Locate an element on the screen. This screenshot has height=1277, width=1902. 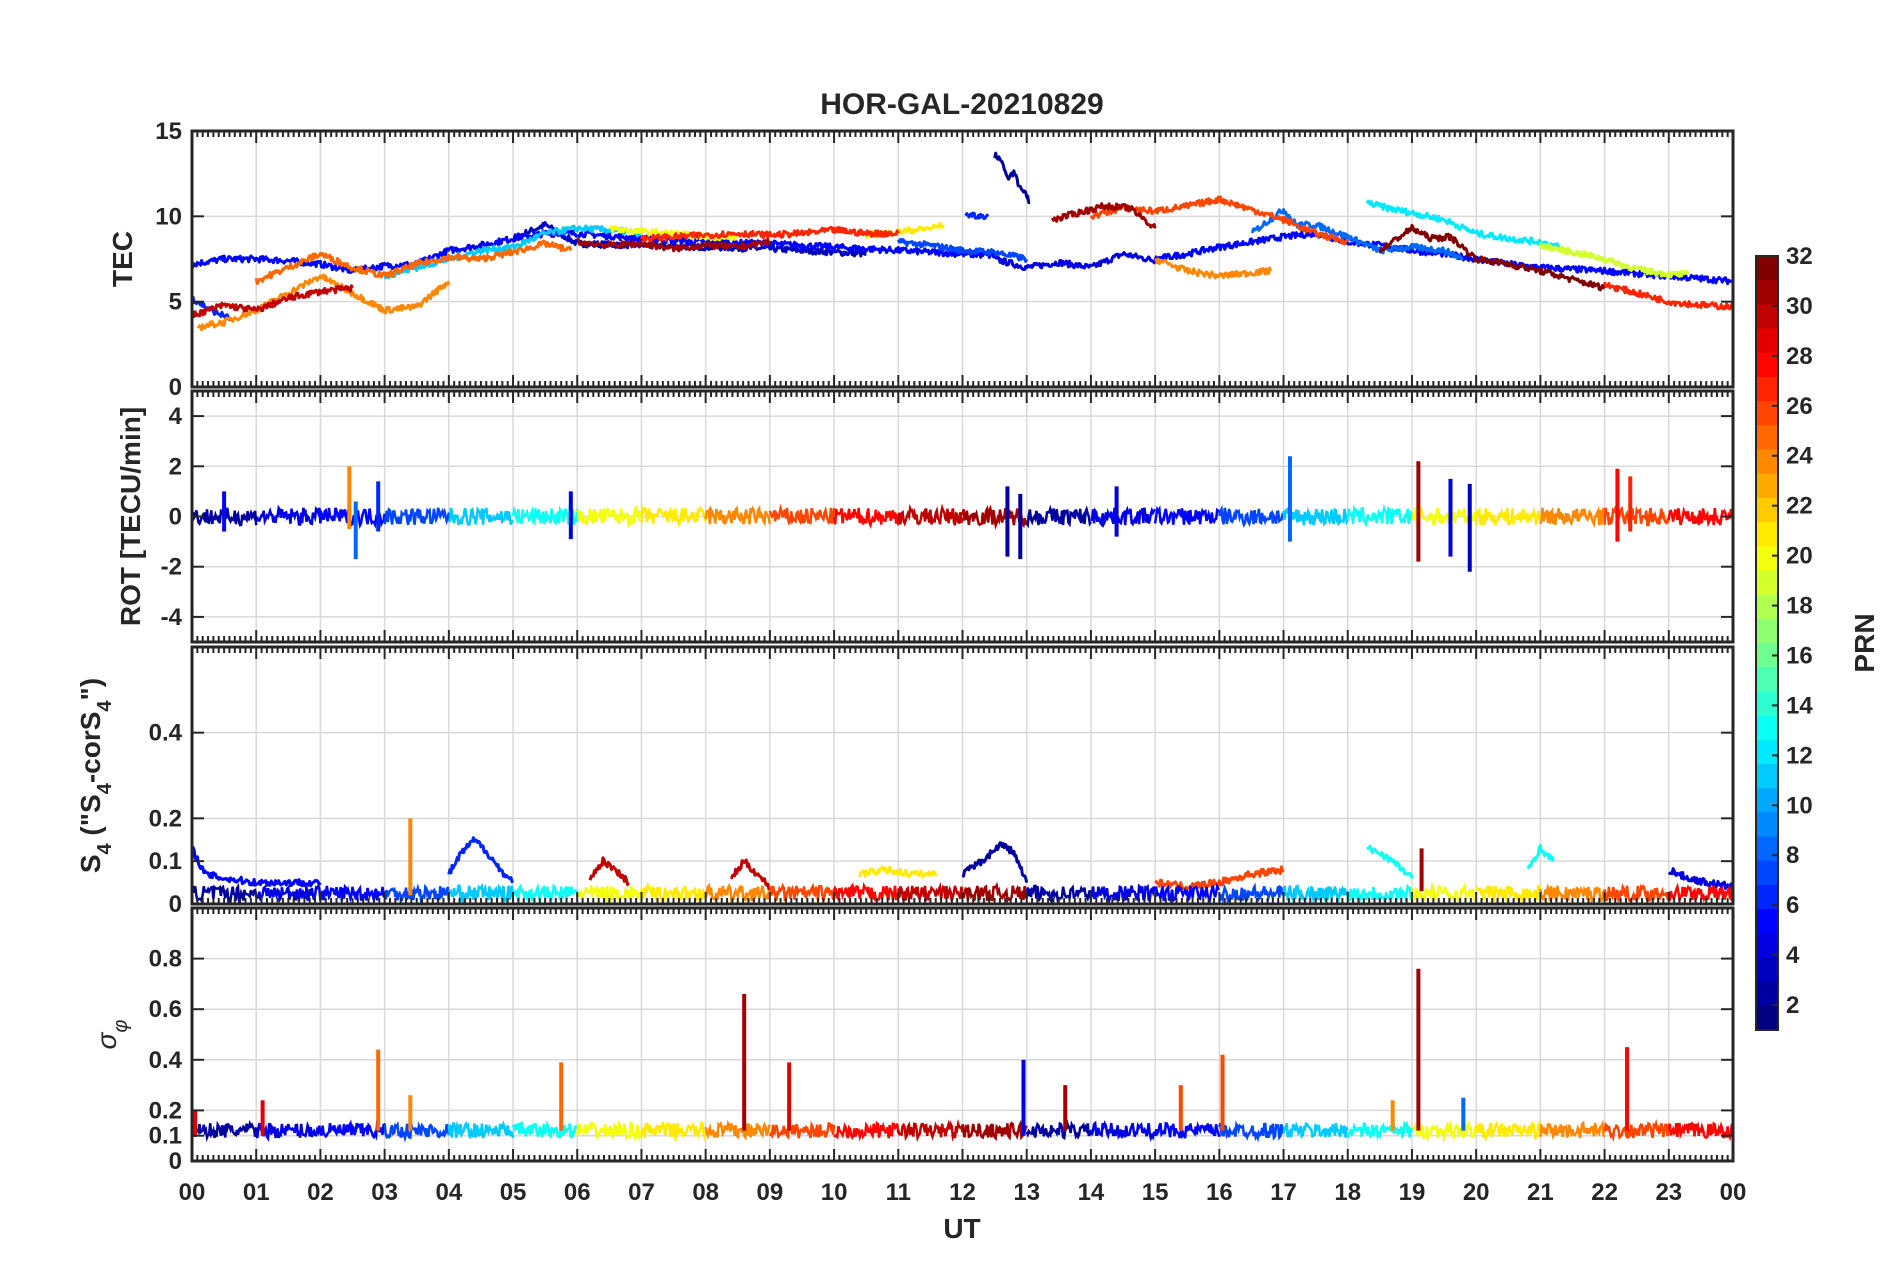
y-tick-label-tec: 0 is located at coordinates (175, 387).